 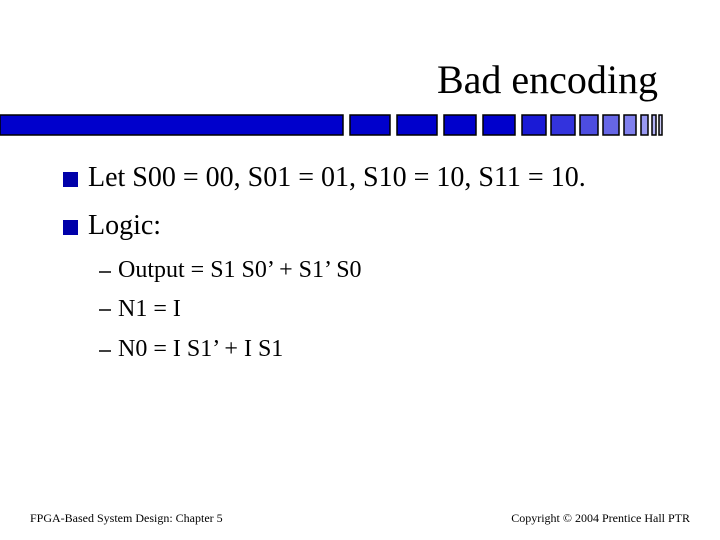 What do you see at coordinates (600, 518) in the screenshot?
I see `footer-right: Copyright © 2004 Prentice Hall PTR` at bounding box center [600, 518].